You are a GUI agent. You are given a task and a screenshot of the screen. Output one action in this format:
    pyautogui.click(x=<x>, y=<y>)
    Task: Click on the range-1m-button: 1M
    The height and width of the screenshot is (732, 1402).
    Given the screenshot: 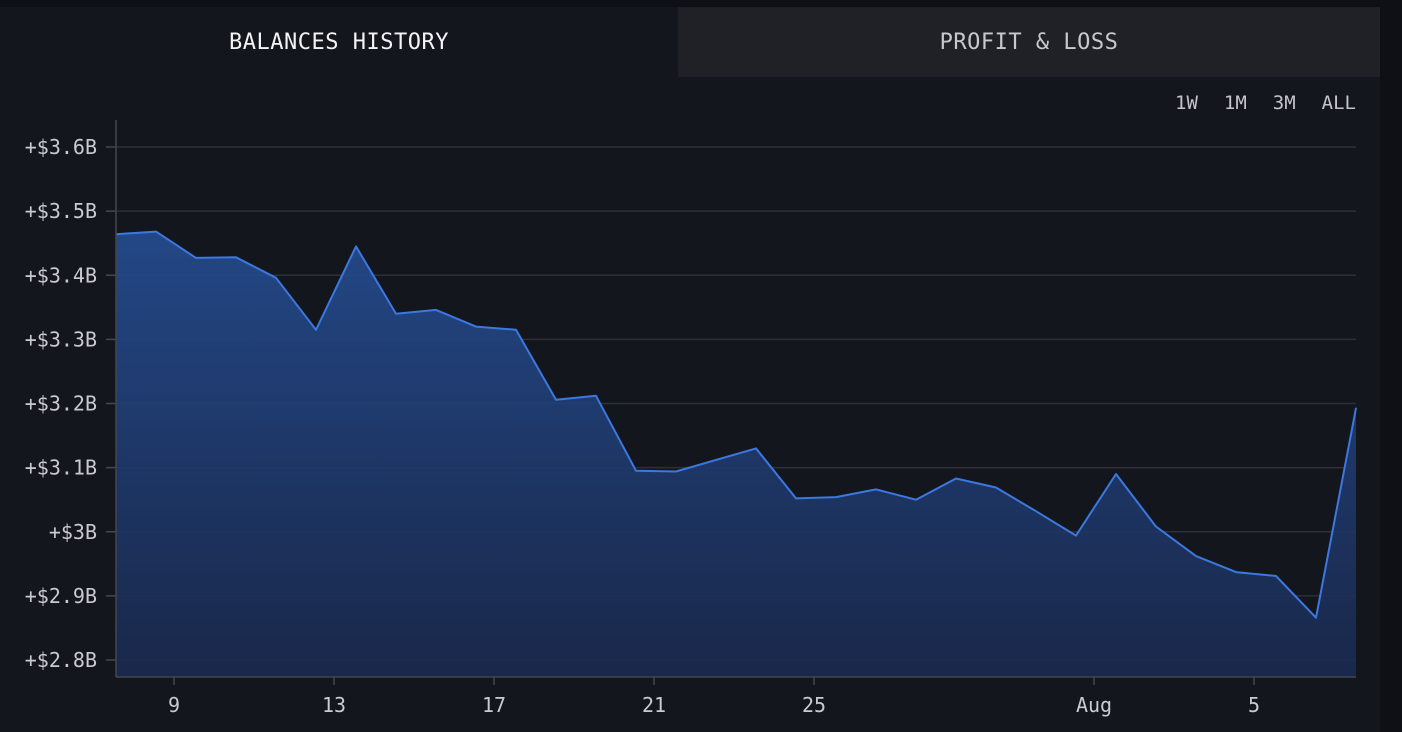 What is the action you would take?
    pyautogui.click(x=1235, y=103)
    